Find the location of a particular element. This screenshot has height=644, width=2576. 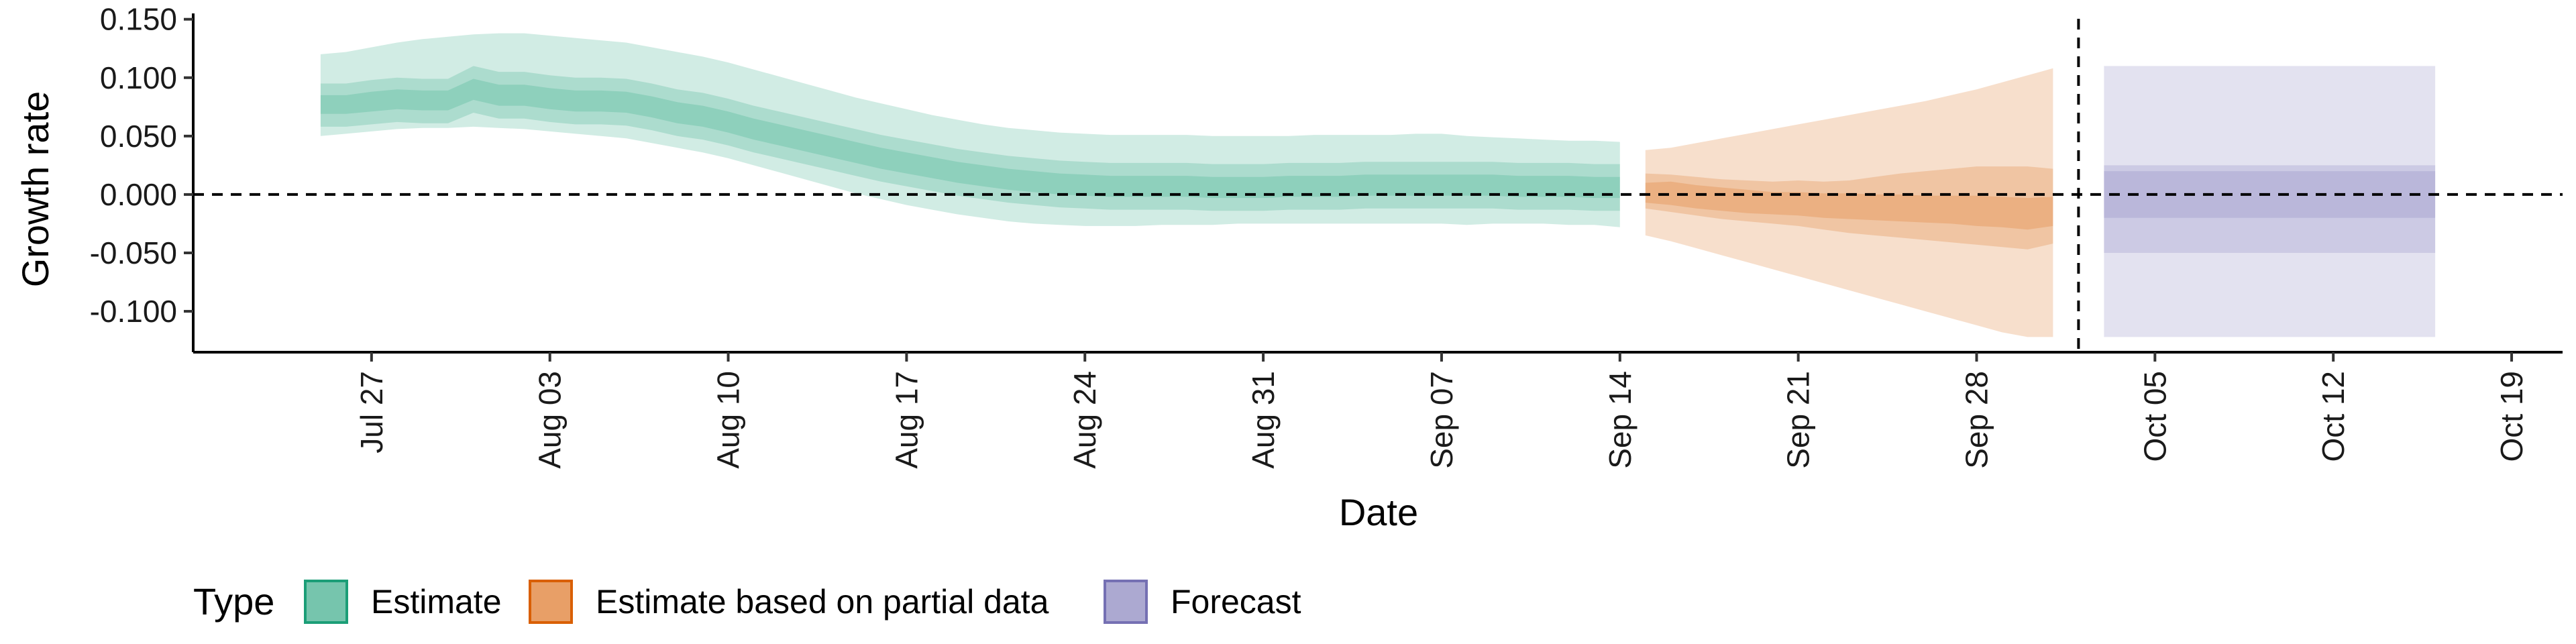

x-tick-label: Jul 27 is located at coordinates (371, 412).